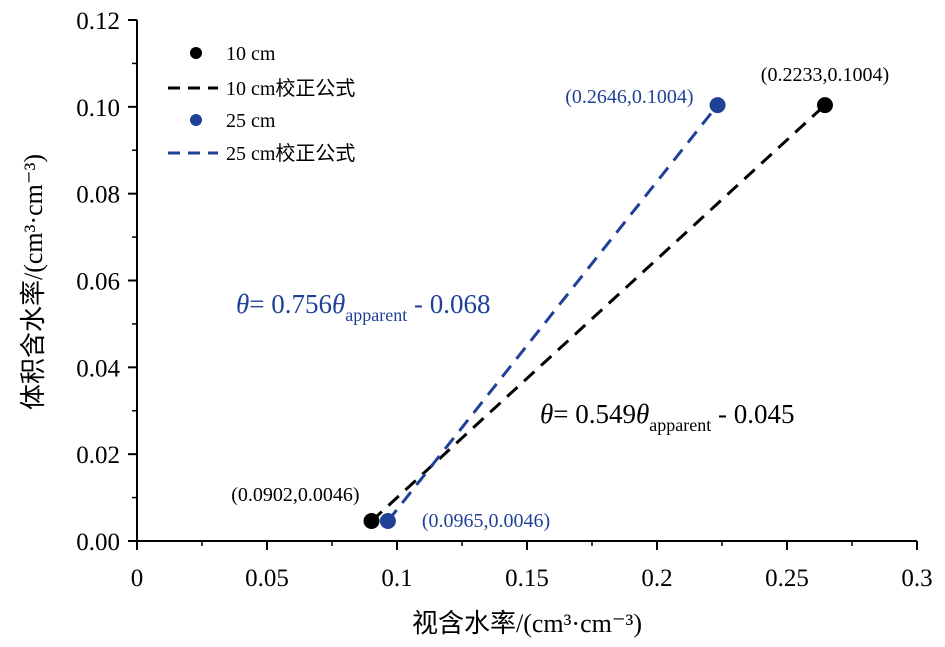 Image resolution: width=945 pixels, height=647 pixels. Describe the element at coordinates (196, 53) in the screenshot. I see `legend-marker-10cm` at that location.